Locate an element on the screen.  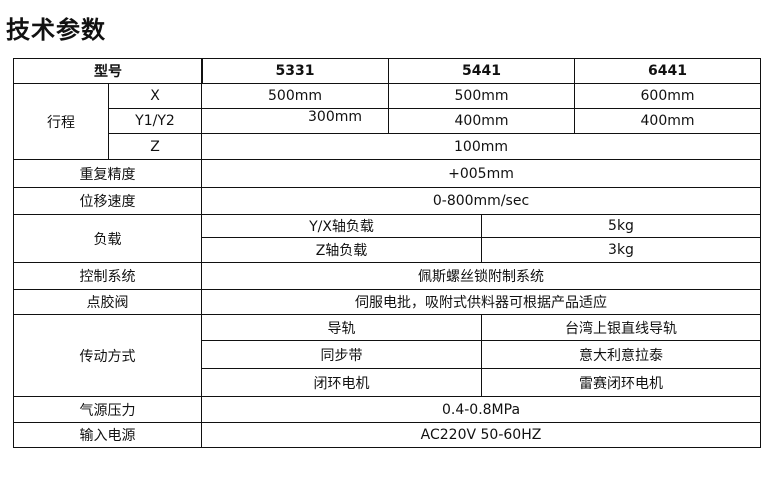
stroke-label: 行程 is located at coordinates (61, 121).